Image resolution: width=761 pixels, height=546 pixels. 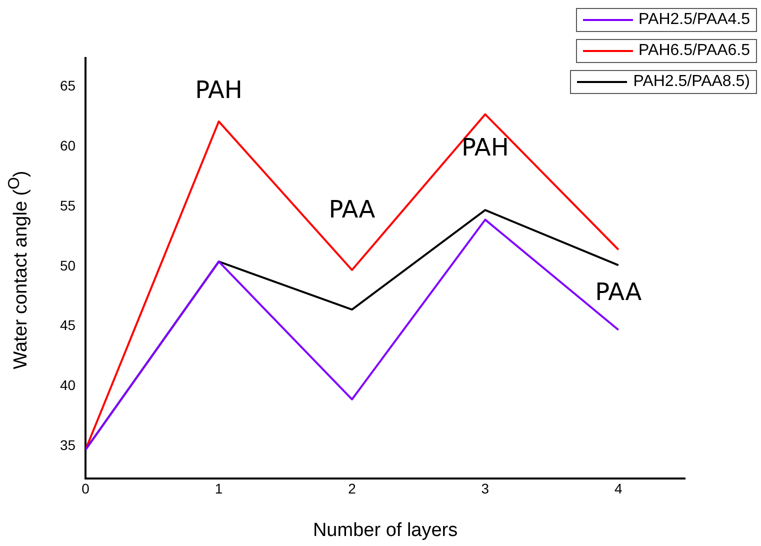 What do you see at coordinates (352, 488) in the screenshot?
I see `x-tick-label: 2` at bounding box center [352, 488].